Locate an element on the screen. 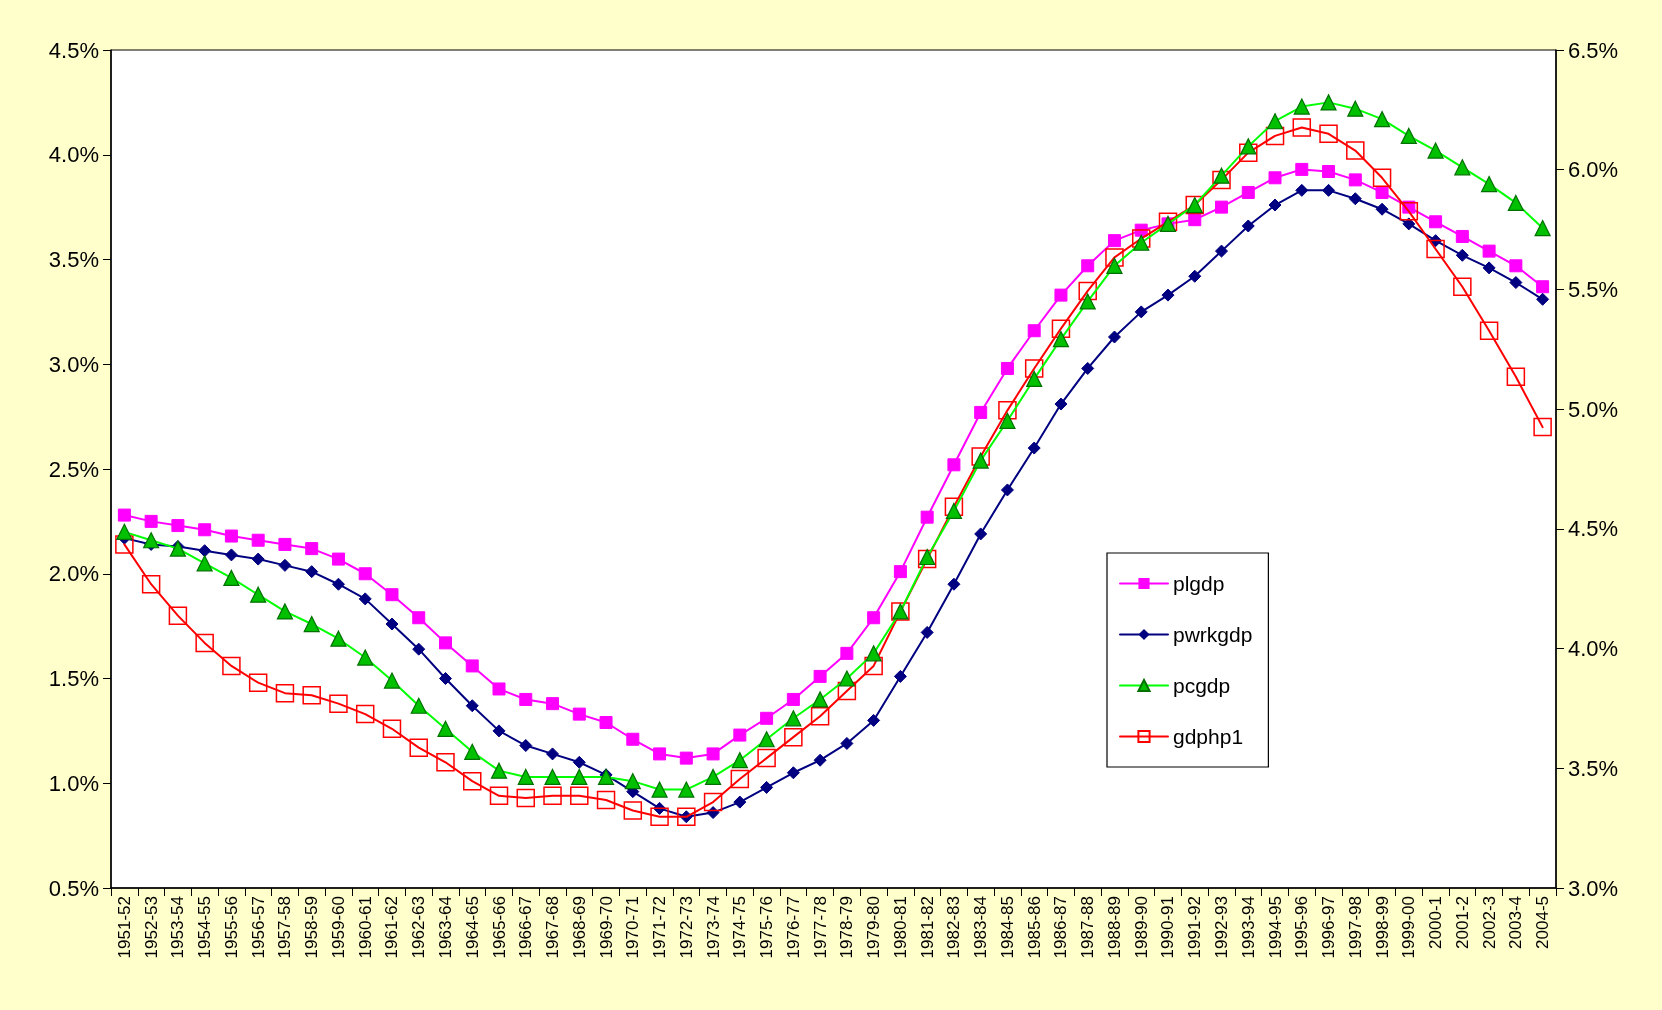 The width and height of the screenshot is (1662, 1010). x-tick-label: 1951-52 is located at coordinates (124, 927).